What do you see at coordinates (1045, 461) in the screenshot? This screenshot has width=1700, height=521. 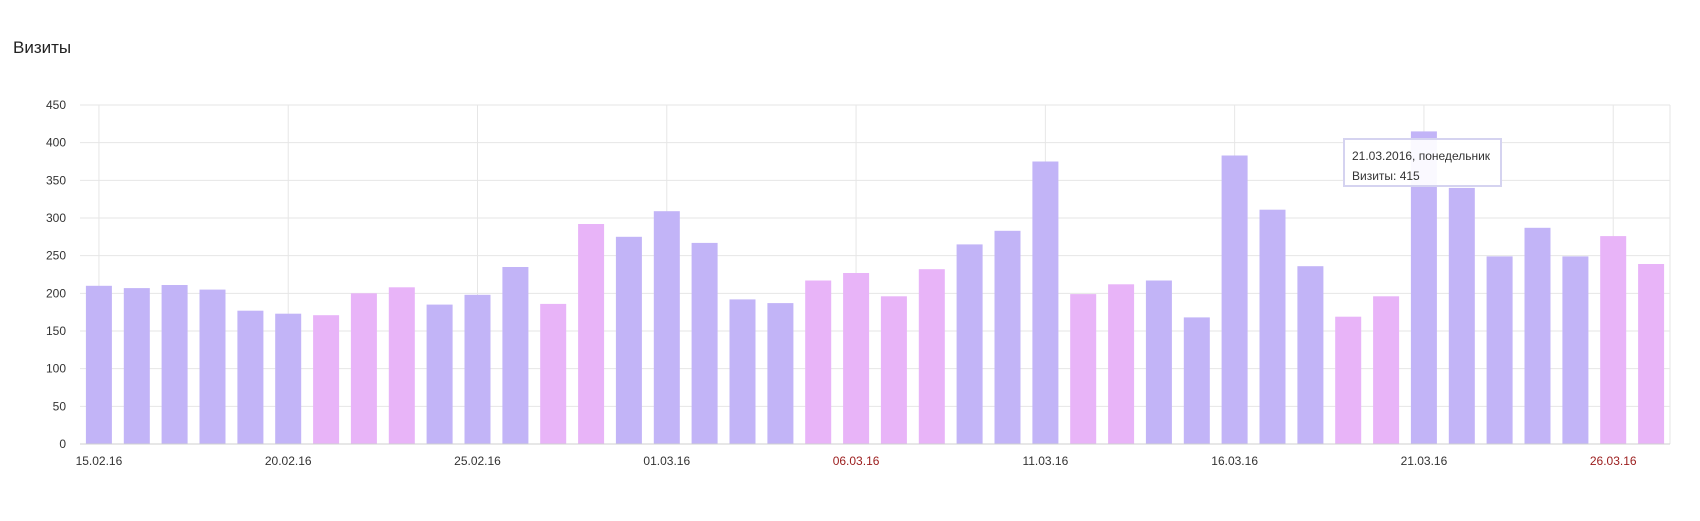 I see `x-tick-label: 11.03.16` at bounding box center [1045, 461].